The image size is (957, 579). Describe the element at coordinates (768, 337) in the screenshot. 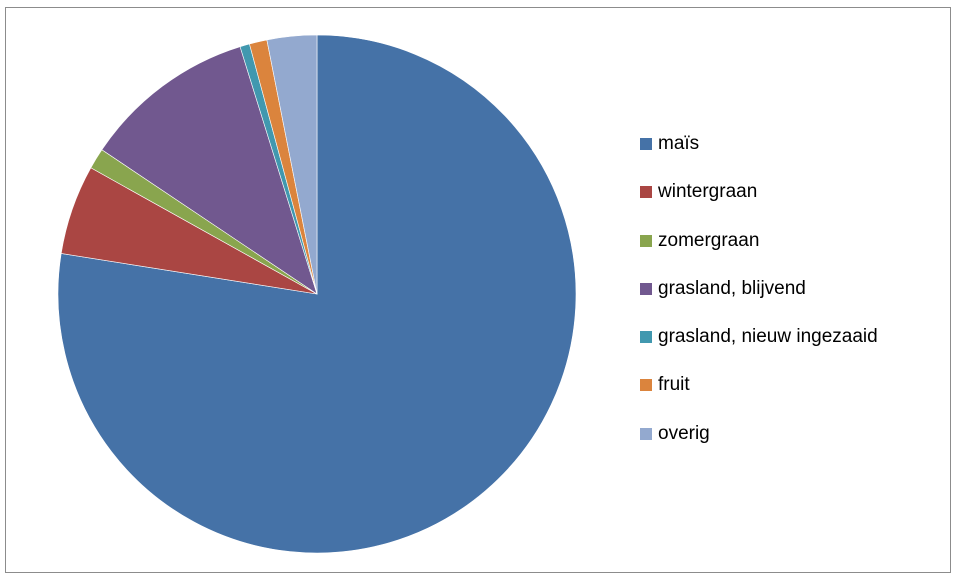

I see `legend-label: grasland, nieuw ingezaaid` at that location.